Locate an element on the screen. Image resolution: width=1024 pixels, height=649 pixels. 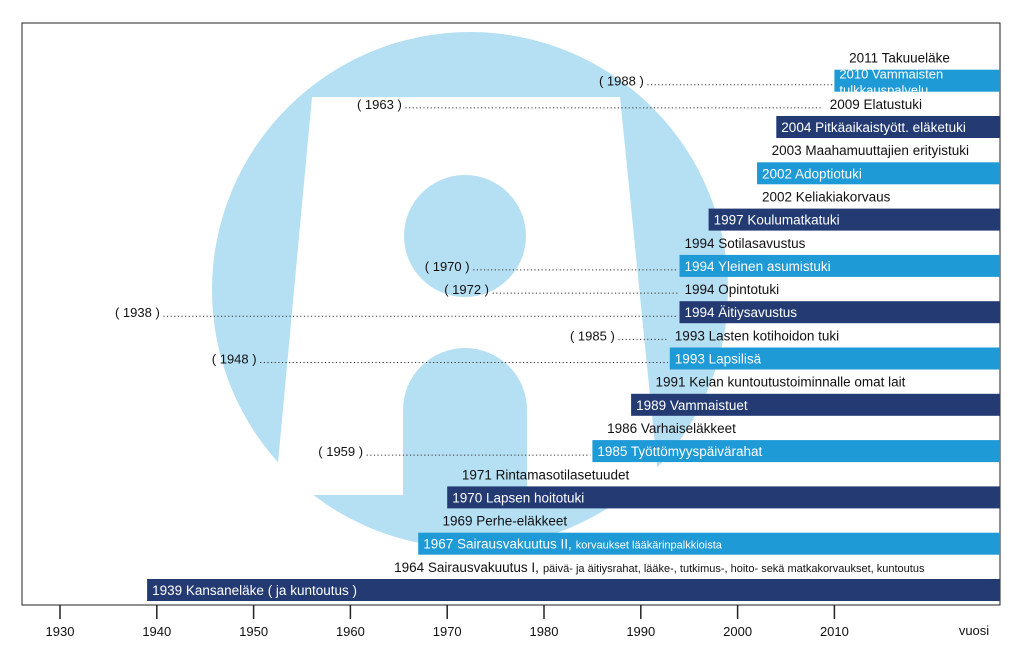
benefit-row: 1994 Yleinen asumistuki ( 1970 ) is located at coordinates (712, 265).